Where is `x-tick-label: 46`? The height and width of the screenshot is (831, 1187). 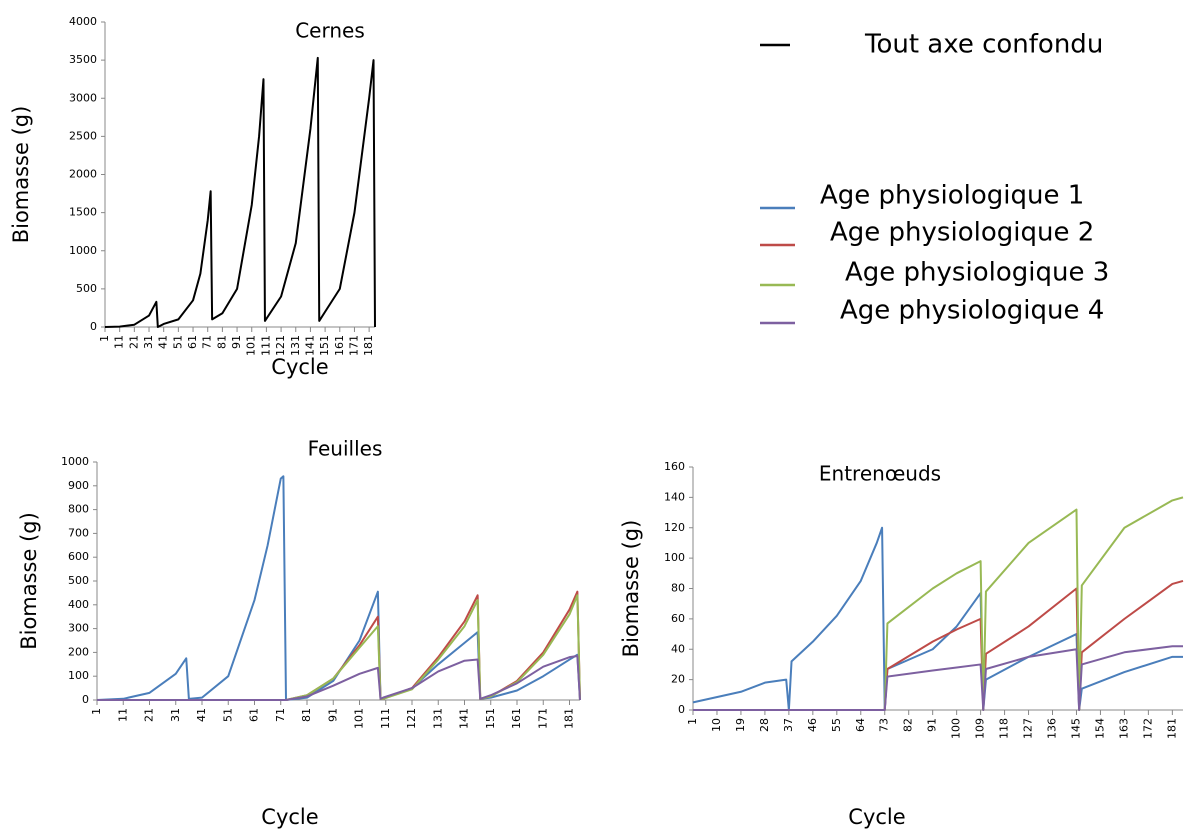 x-tick-label: 46 is located at coordinates (812, 725).